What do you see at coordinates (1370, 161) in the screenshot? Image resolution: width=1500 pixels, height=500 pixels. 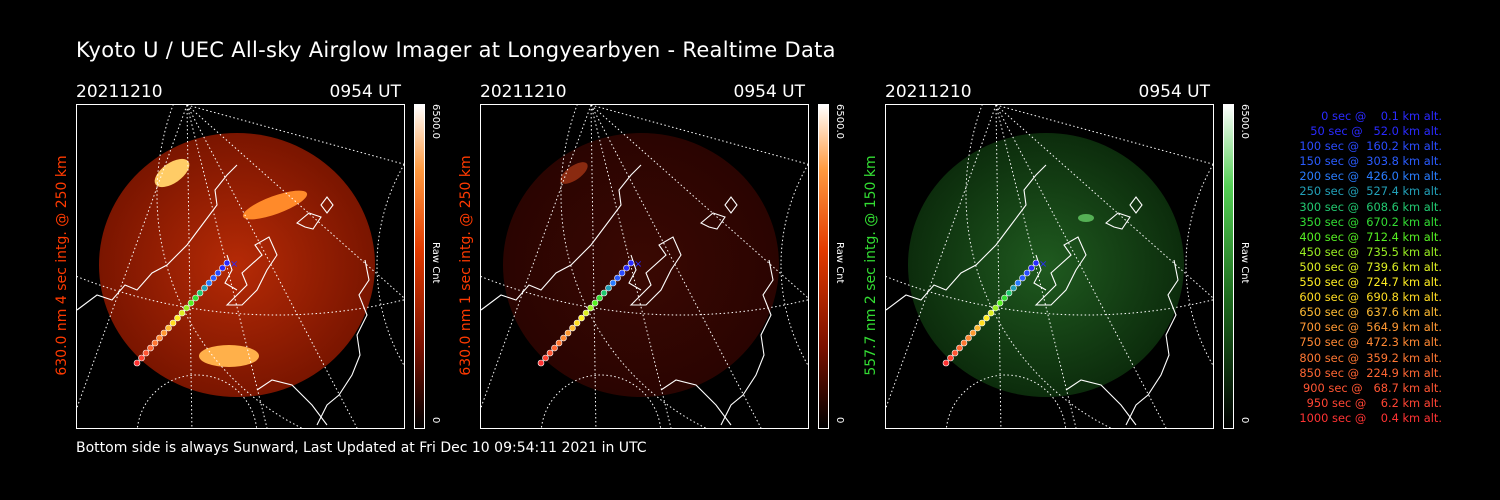 I see `legend-entry: 150 sec @ 303.8 km alt.` at bounding box center [1370, 161].